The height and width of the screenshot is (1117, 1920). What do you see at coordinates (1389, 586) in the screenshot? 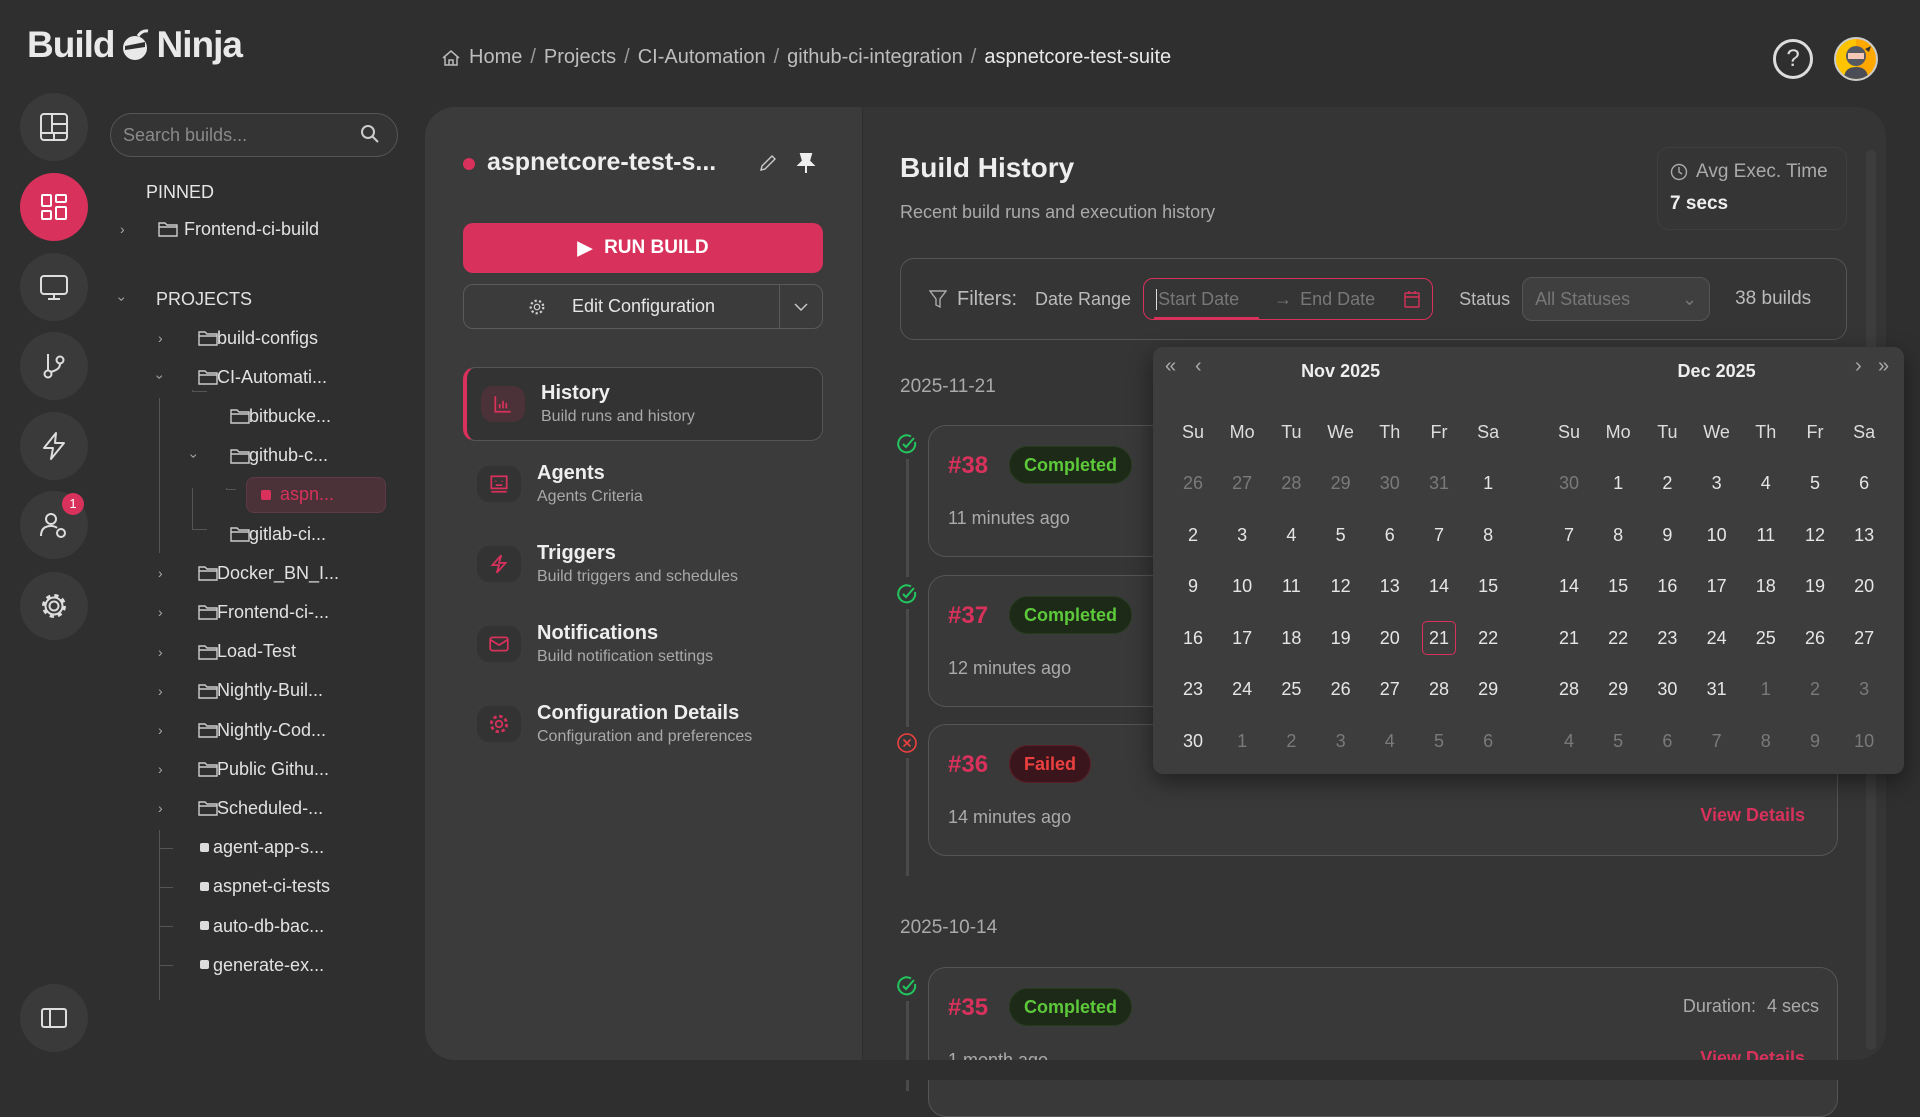
I see `calendar-day: 13` at bounding box center [1389, 586].